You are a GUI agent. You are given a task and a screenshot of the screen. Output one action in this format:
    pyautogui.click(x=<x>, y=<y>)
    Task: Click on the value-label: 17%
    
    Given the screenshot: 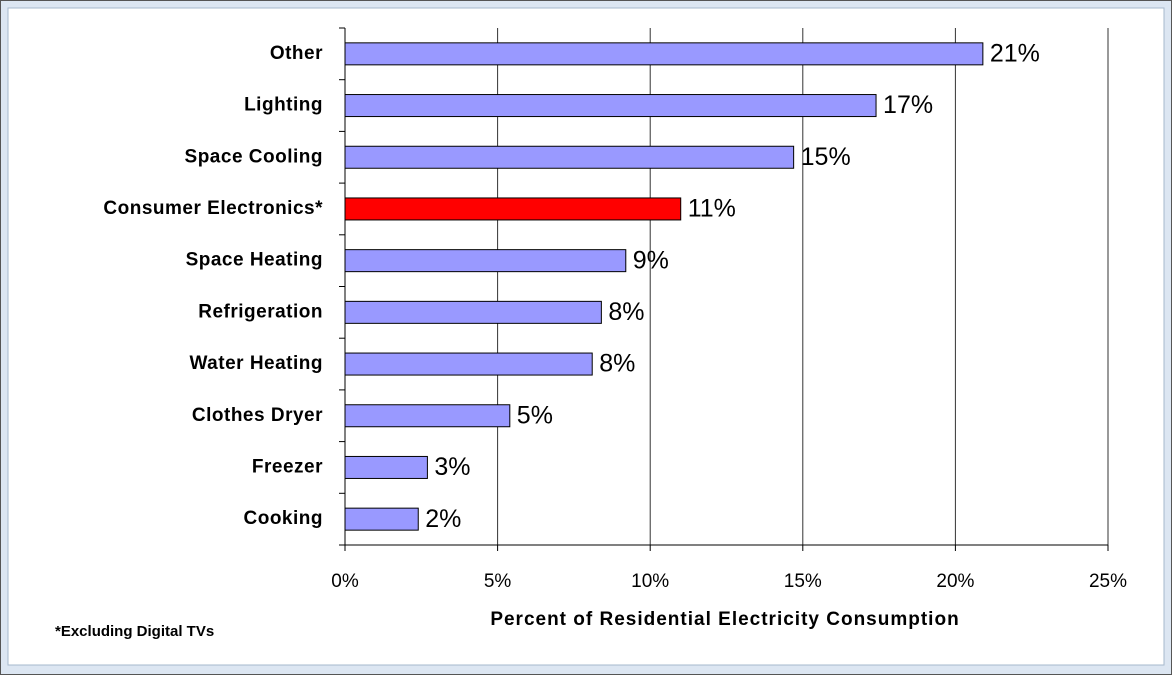 What is the action you would take?
    pyautogui.click(x=908, y=105)
    